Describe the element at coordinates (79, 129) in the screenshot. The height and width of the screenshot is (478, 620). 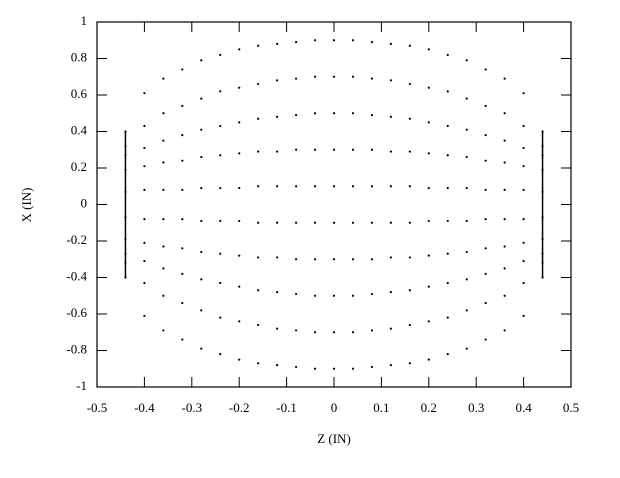
I see `y-tick-label: 0.4` at that location.